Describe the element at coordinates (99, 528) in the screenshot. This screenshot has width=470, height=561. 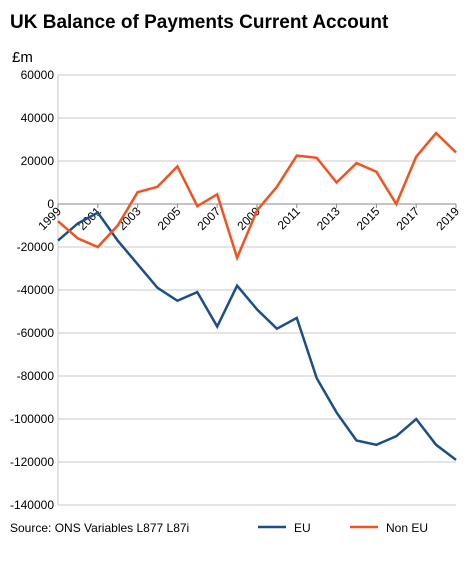
I see `source: Source: ONS Variables L877 L87i` at that location.